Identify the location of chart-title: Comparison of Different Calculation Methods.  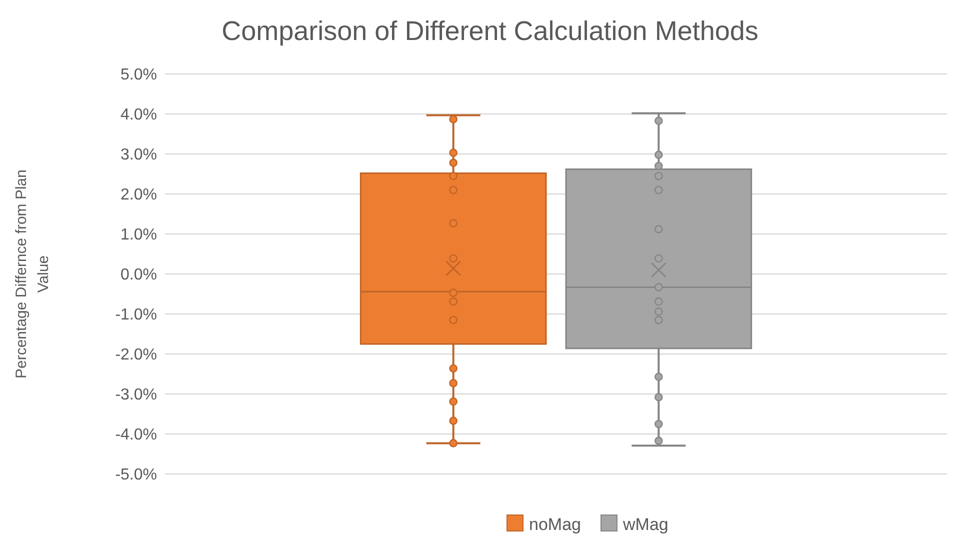
(490, 31).